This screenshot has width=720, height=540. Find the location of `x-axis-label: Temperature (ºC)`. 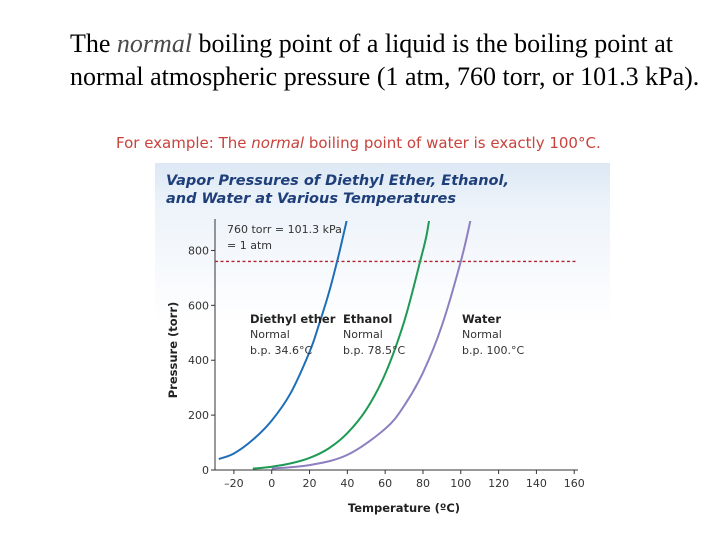

x-axis-label: Temperature (ºC) is located at coordinates (404, 508).